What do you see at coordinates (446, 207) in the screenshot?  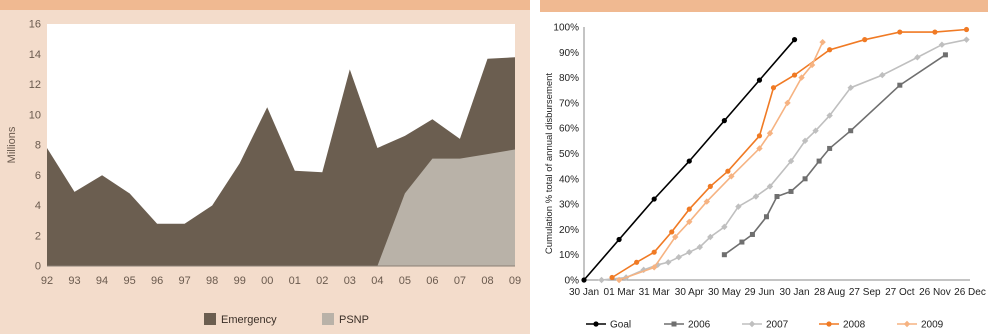 I see `area-series-psnp` at bounding box center [446, 207].